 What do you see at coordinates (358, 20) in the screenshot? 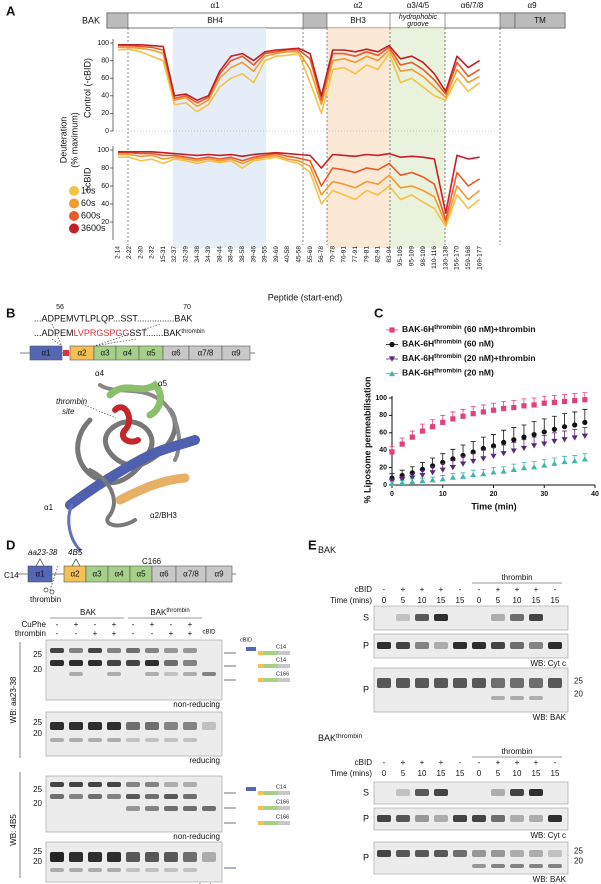
I see `region-label: BH3` at bounding box center [358, 20].